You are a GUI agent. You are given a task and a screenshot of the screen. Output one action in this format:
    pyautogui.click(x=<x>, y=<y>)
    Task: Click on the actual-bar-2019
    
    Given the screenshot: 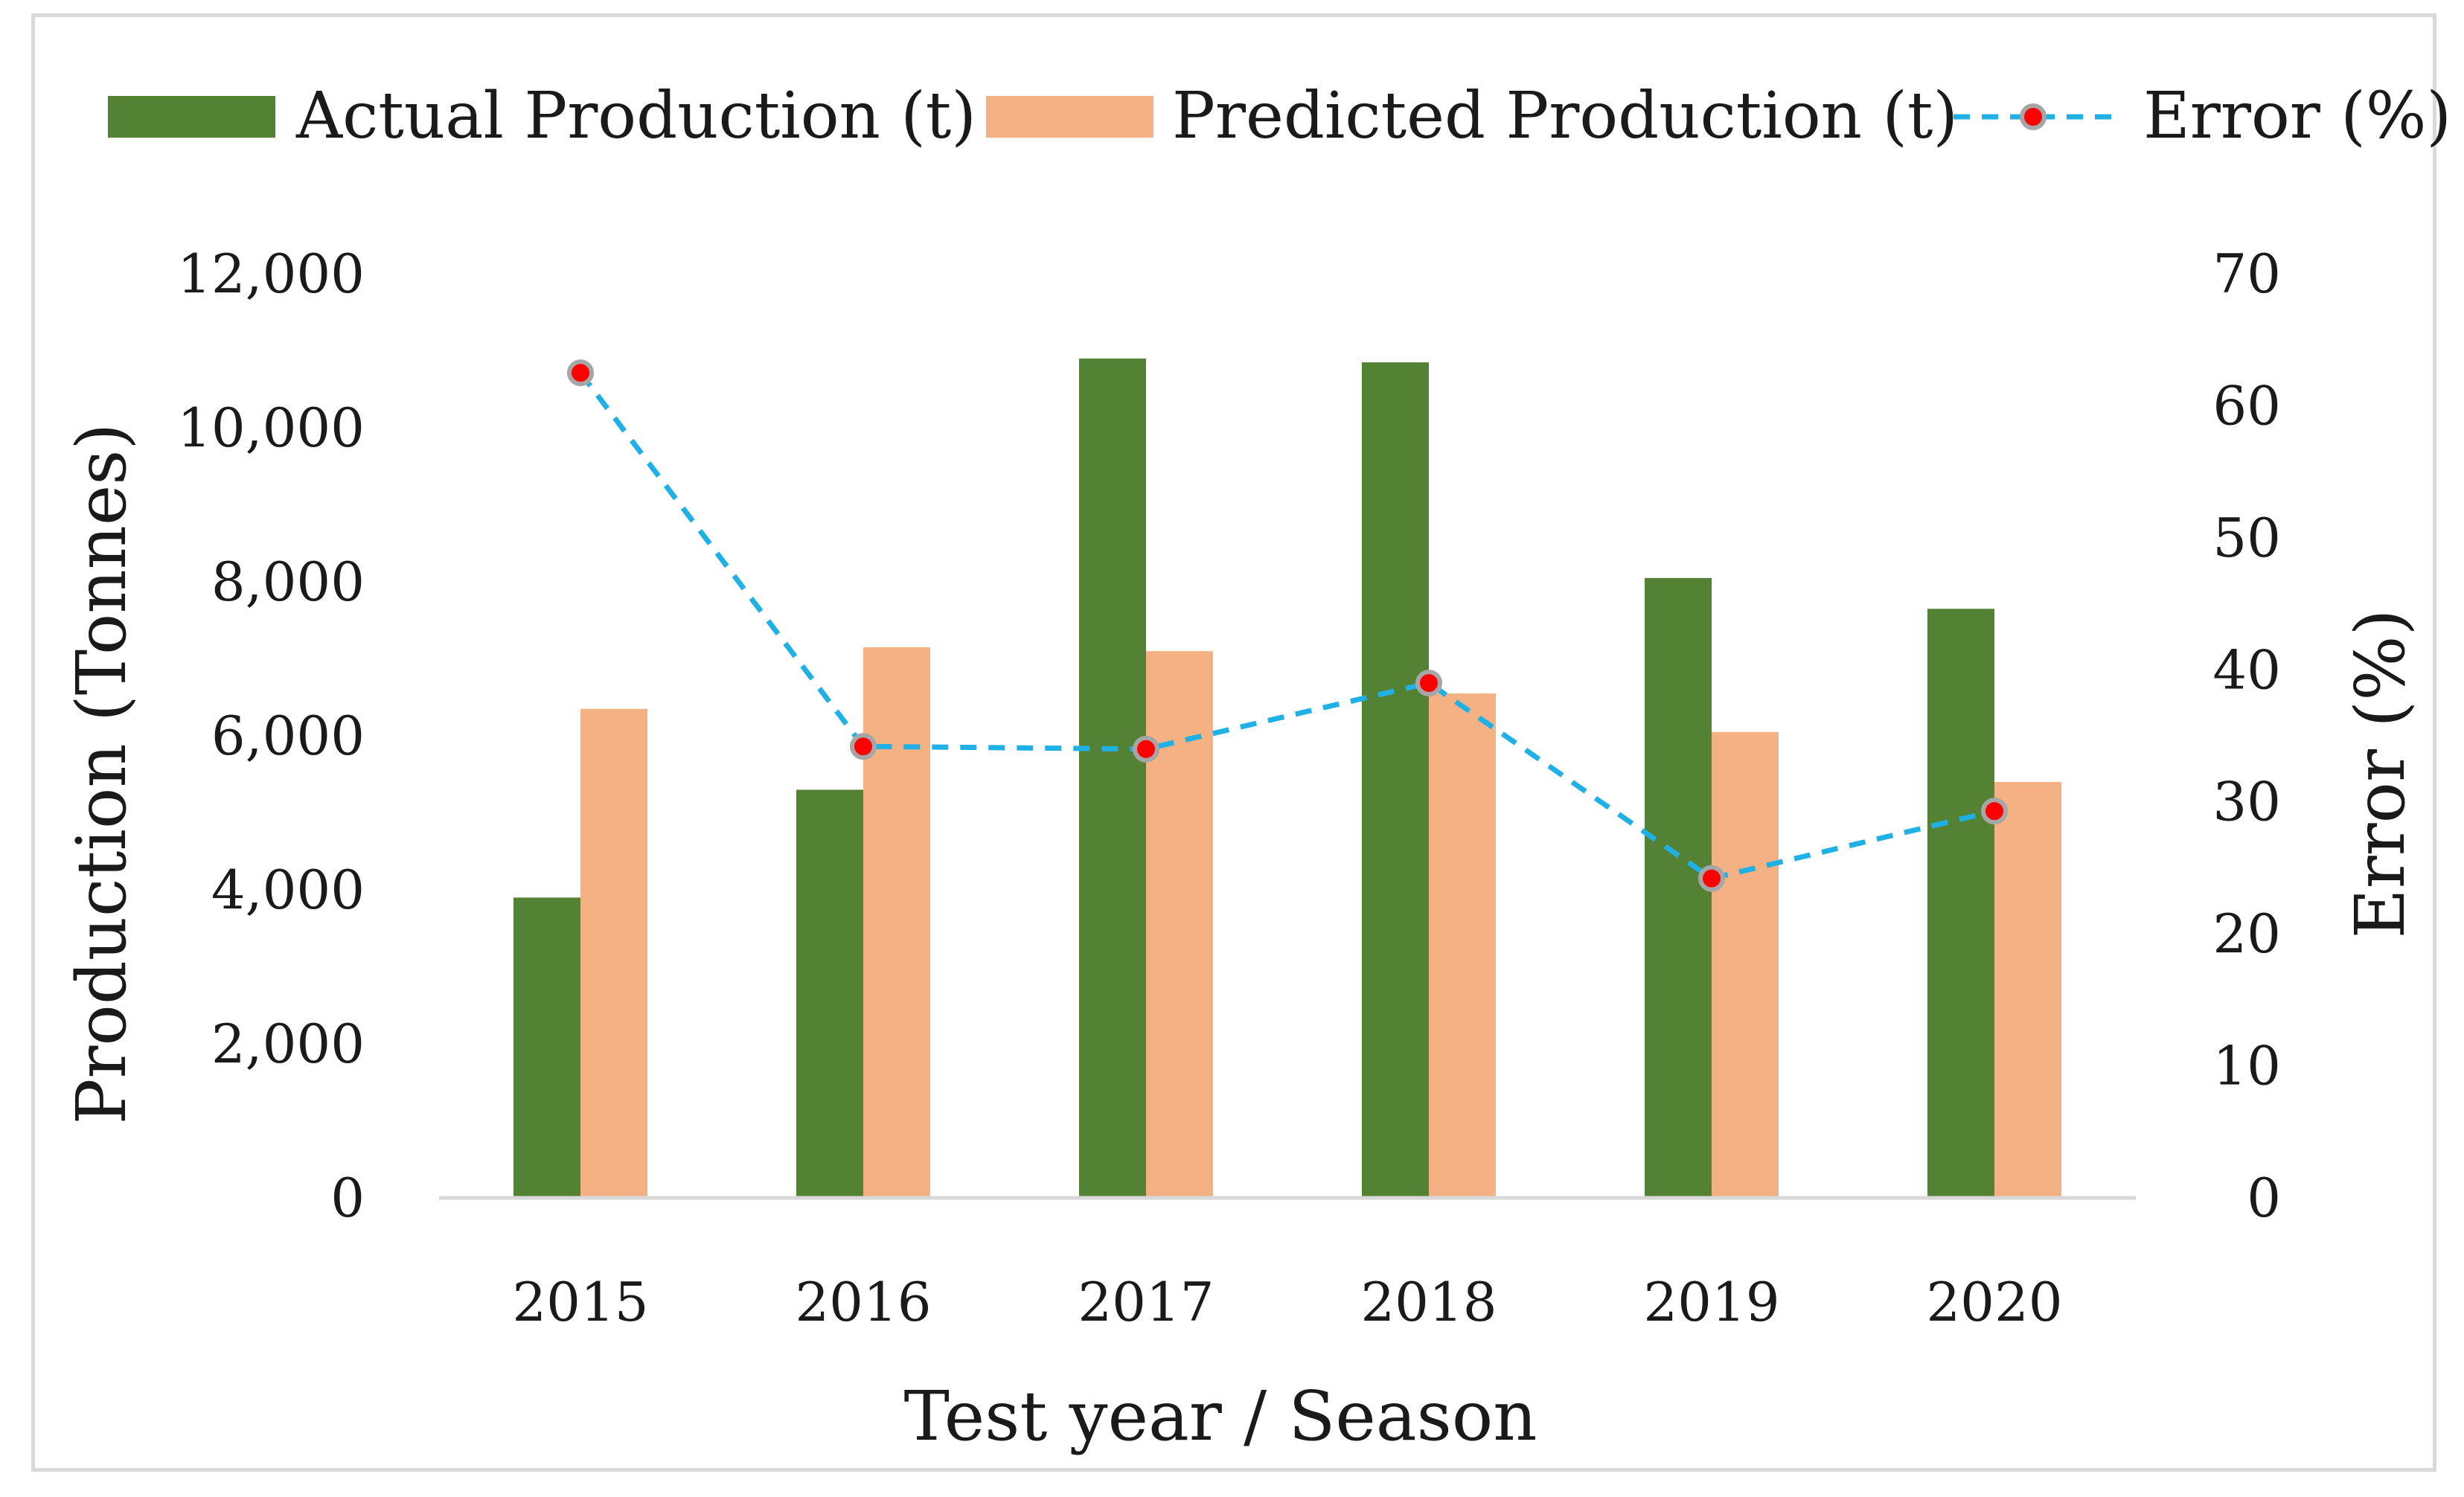 What is the action you would take?
    pyautogui.click(x=1678, y=888)
    